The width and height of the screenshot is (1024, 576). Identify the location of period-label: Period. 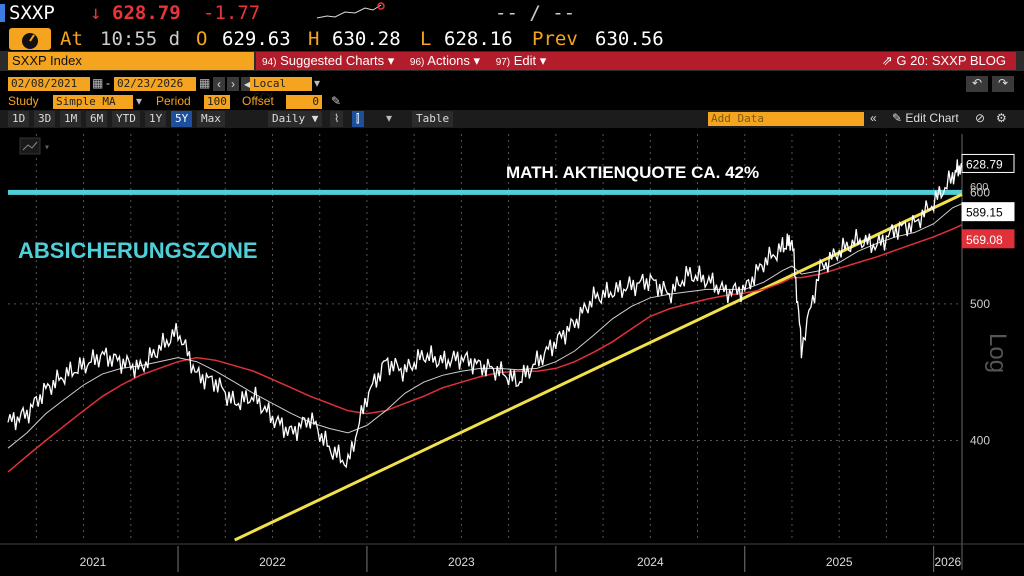
(173, 101).